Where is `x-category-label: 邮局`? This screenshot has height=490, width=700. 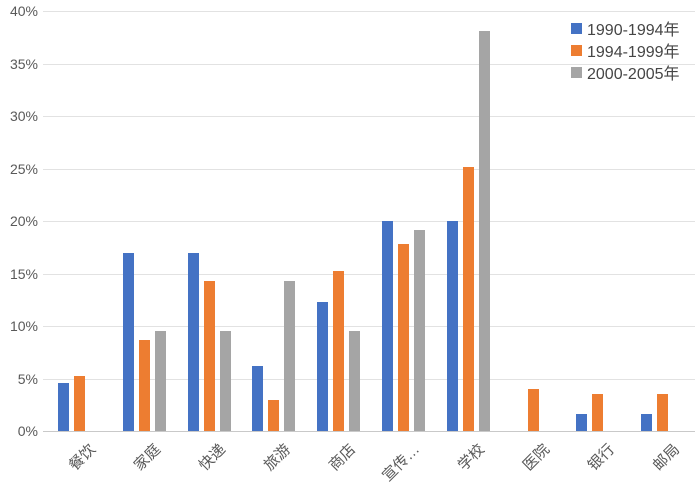 x-category-label: 邮局 is located at coordinates (666, 458).